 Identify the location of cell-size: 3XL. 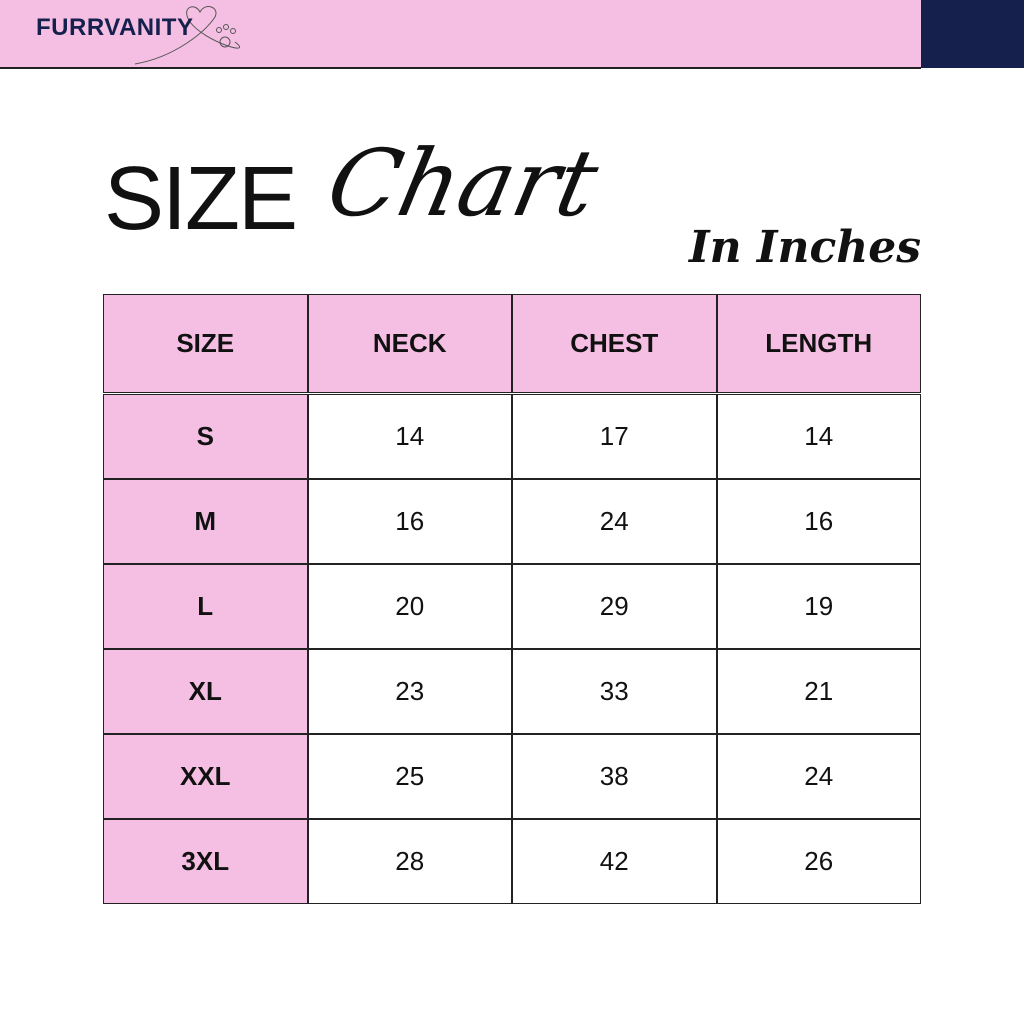
(205, 861).